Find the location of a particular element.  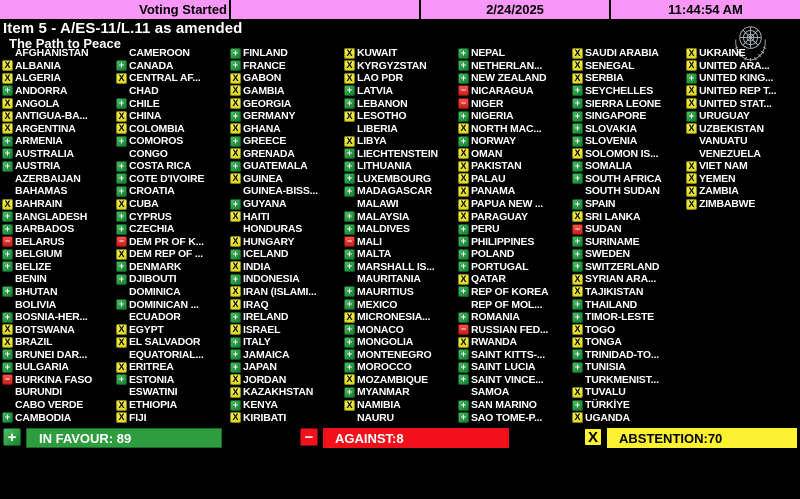

country-row: MALAWI is located at coordinates (401, 204).